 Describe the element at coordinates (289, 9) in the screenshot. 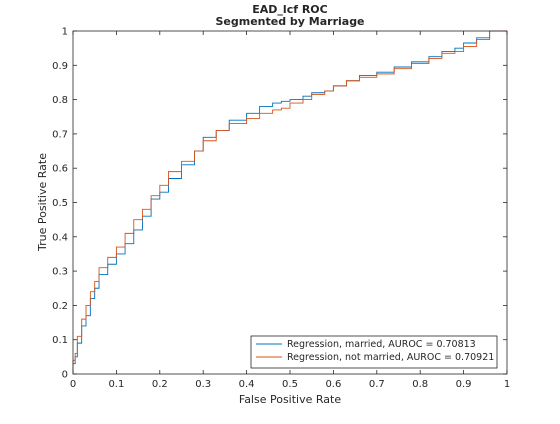

I see `chart-title: EAD_lcf ROC` at that location.